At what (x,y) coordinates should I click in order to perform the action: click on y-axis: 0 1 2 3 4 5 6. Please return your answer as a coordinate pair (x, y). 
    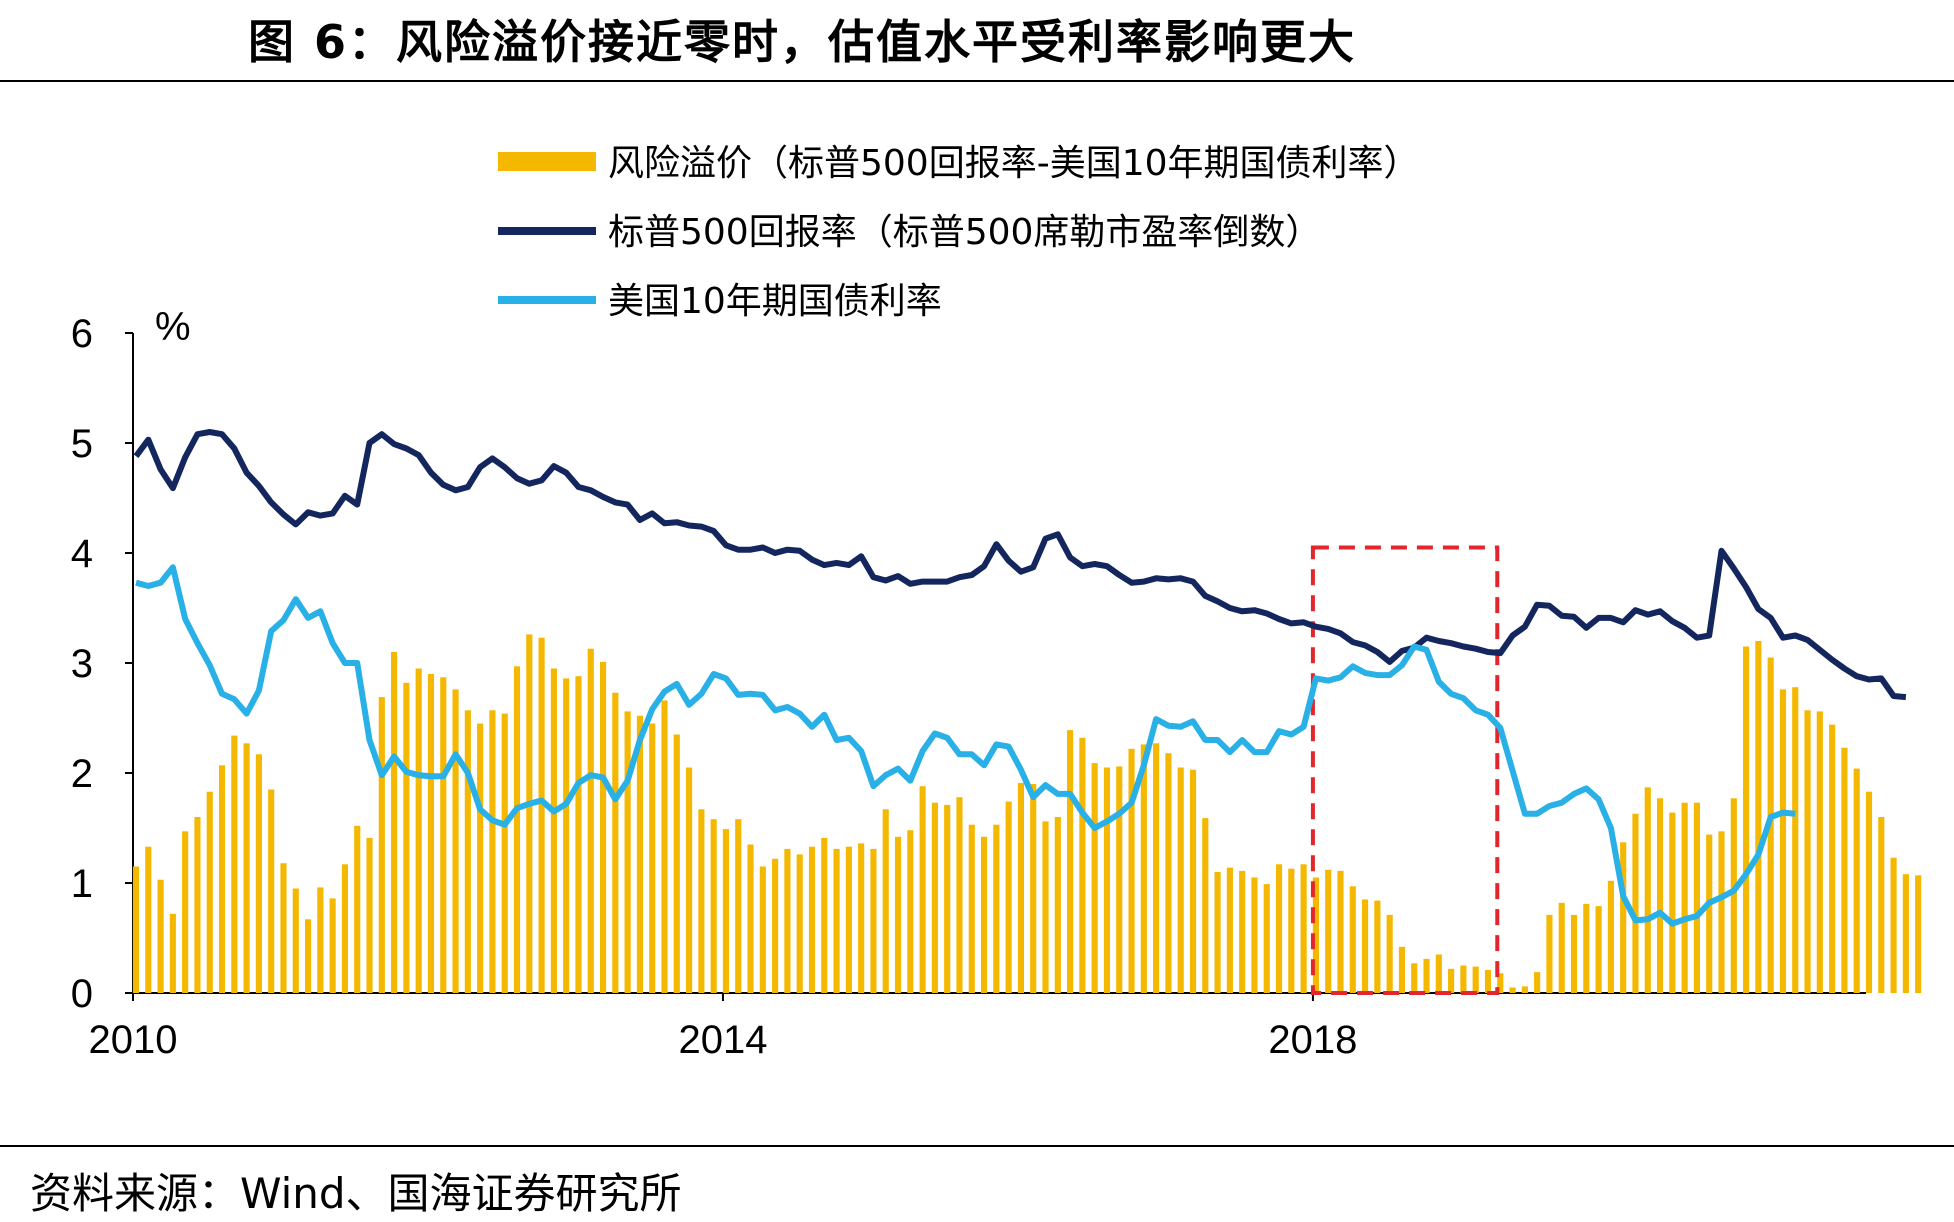
    Looking at the image, I should click on (102, 664).